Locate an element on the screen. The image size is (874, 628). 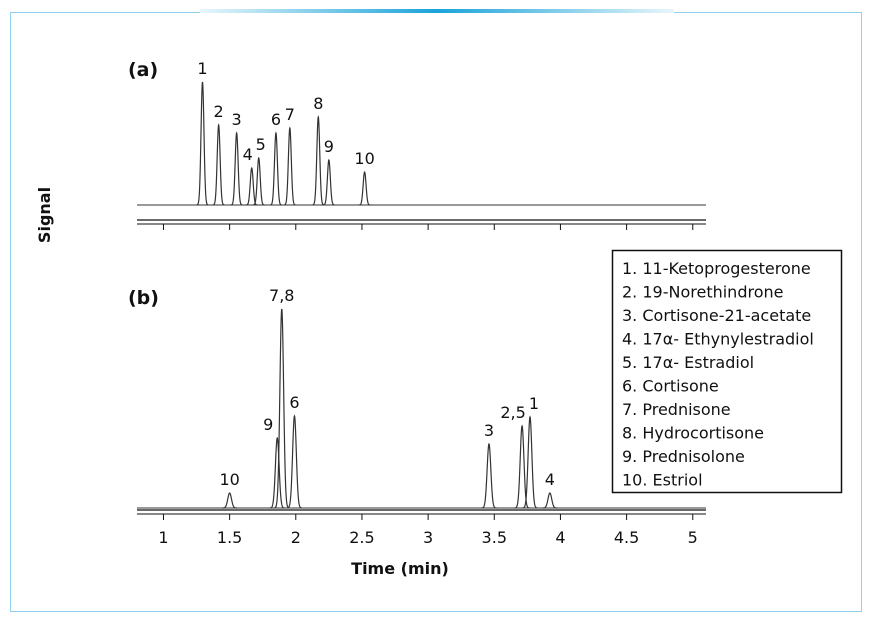
peak-label: 8 is located at coordinates (318, 103).